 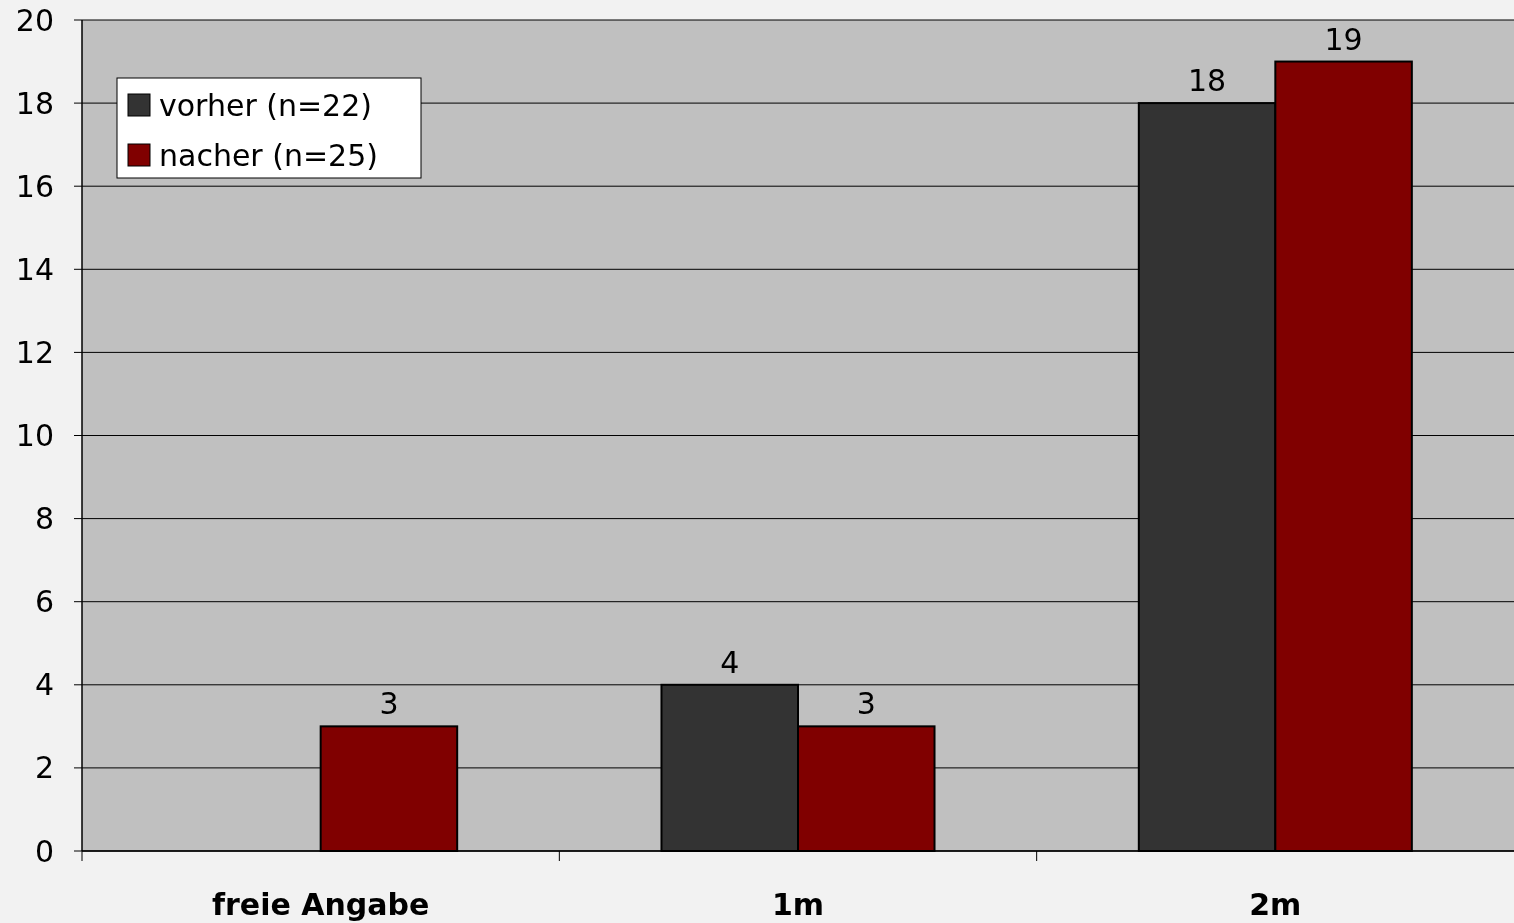 What do you see at coordinates (798, 904) in the screenshot?
I see `x-tick-label: 1m` at bounding box center [798, 904].